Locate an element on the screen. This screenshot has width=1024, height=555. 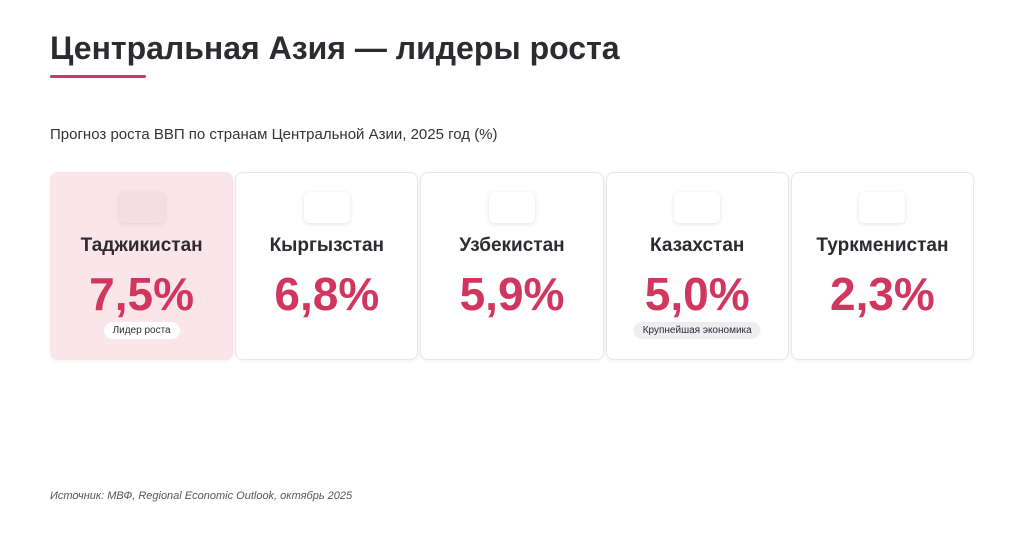
country-card-uzbekistan: Узбекистан 5,9% is located at coordinates (512, 266).